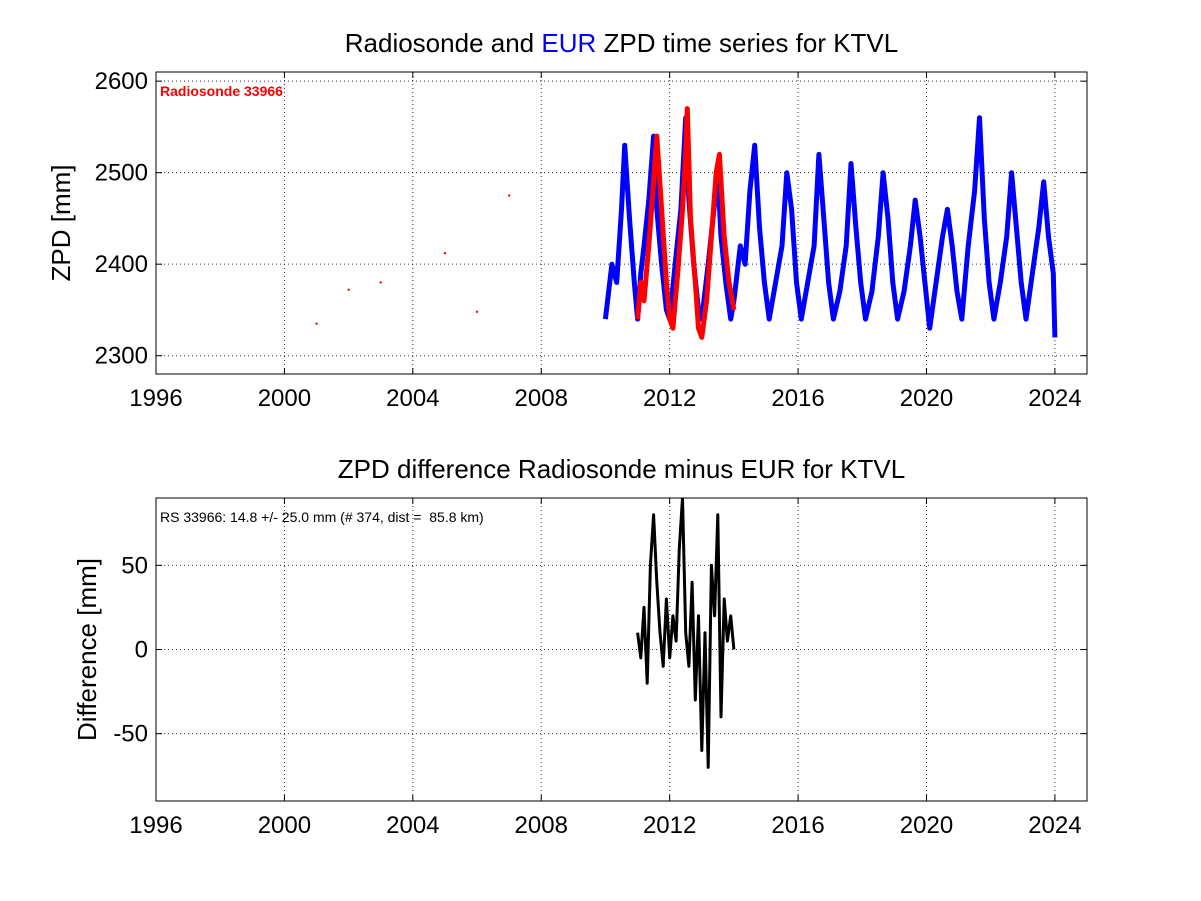  Describe the element at coordinates (141, 650) in the screenshot. I see `y-tick-label: 0` at that location.